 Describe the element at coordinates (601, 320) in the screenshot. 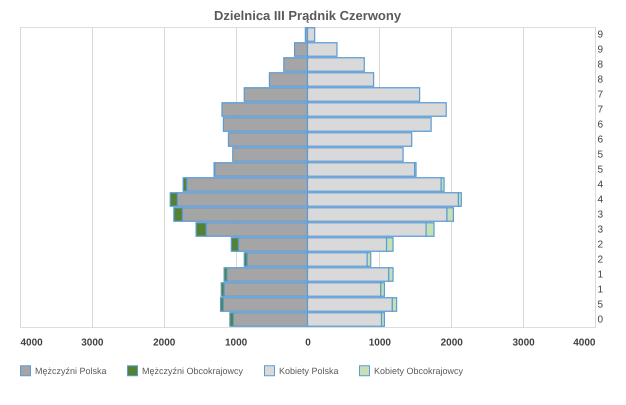

I see `y-tick-label: 0` at that location.